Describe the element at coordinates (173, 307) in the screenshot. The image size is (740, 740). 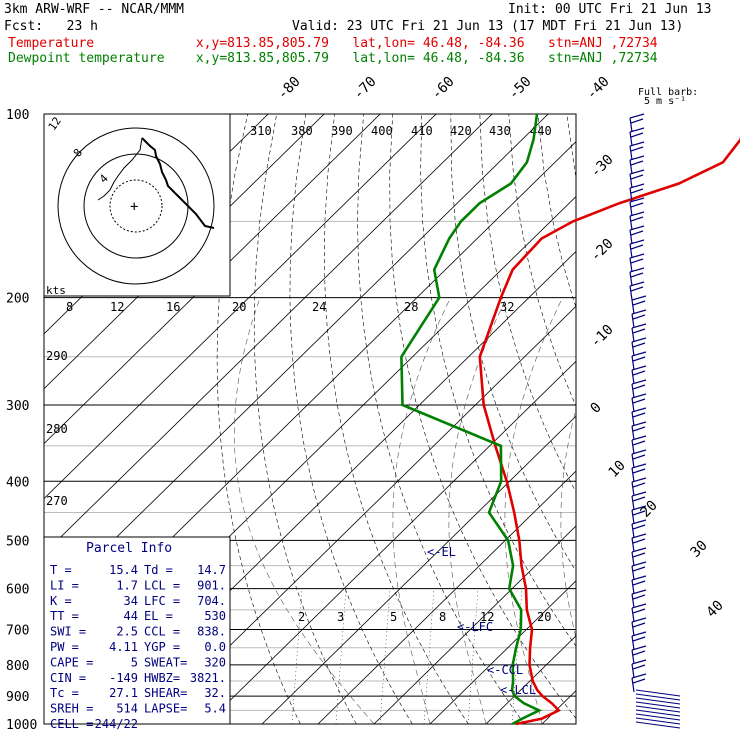
I see `wind-scale-label-16: 16` at that location.